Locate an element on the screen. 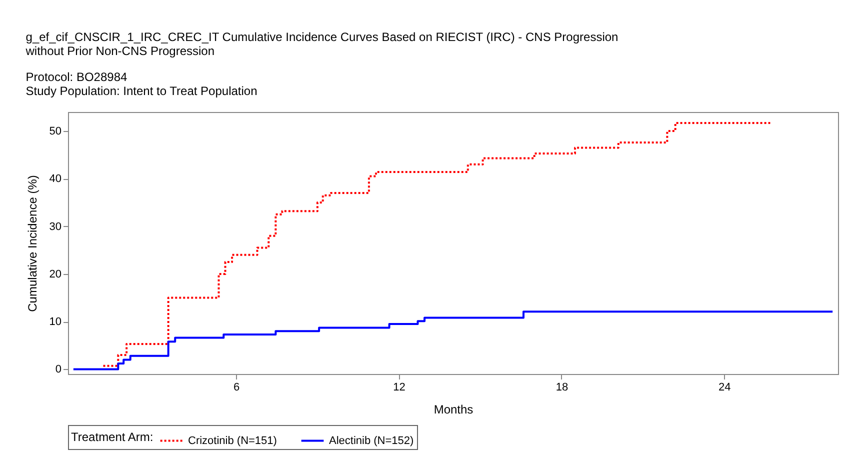 This screenshot has width=843, height=463. y-tick-label: 20 is located at coordinates (55, 274).